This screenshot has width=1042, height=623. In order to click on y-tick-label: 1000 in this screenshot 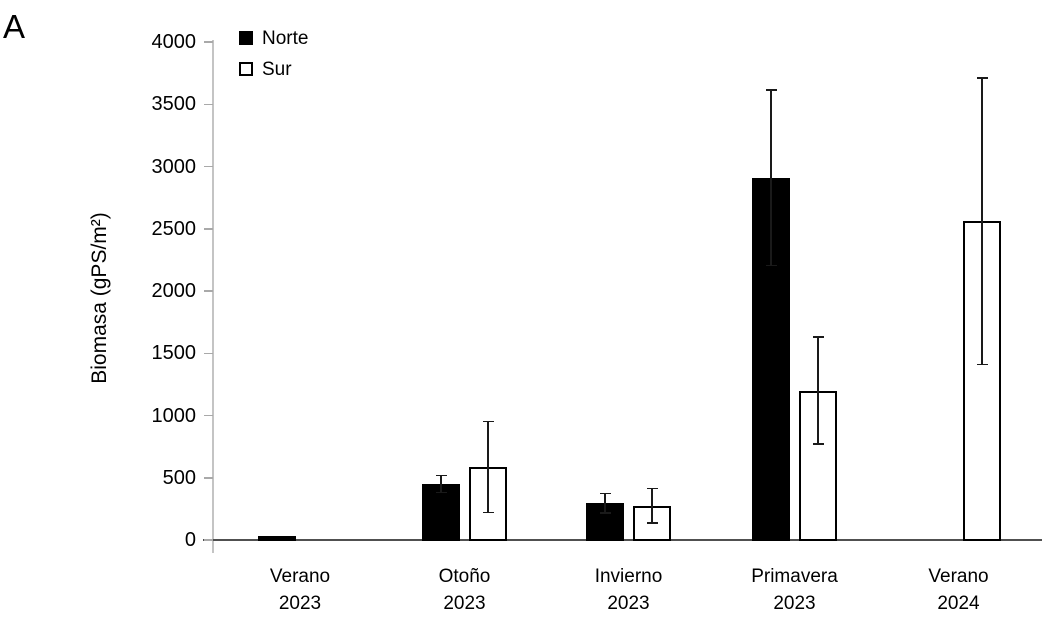, I will do `click(174, 415)`.